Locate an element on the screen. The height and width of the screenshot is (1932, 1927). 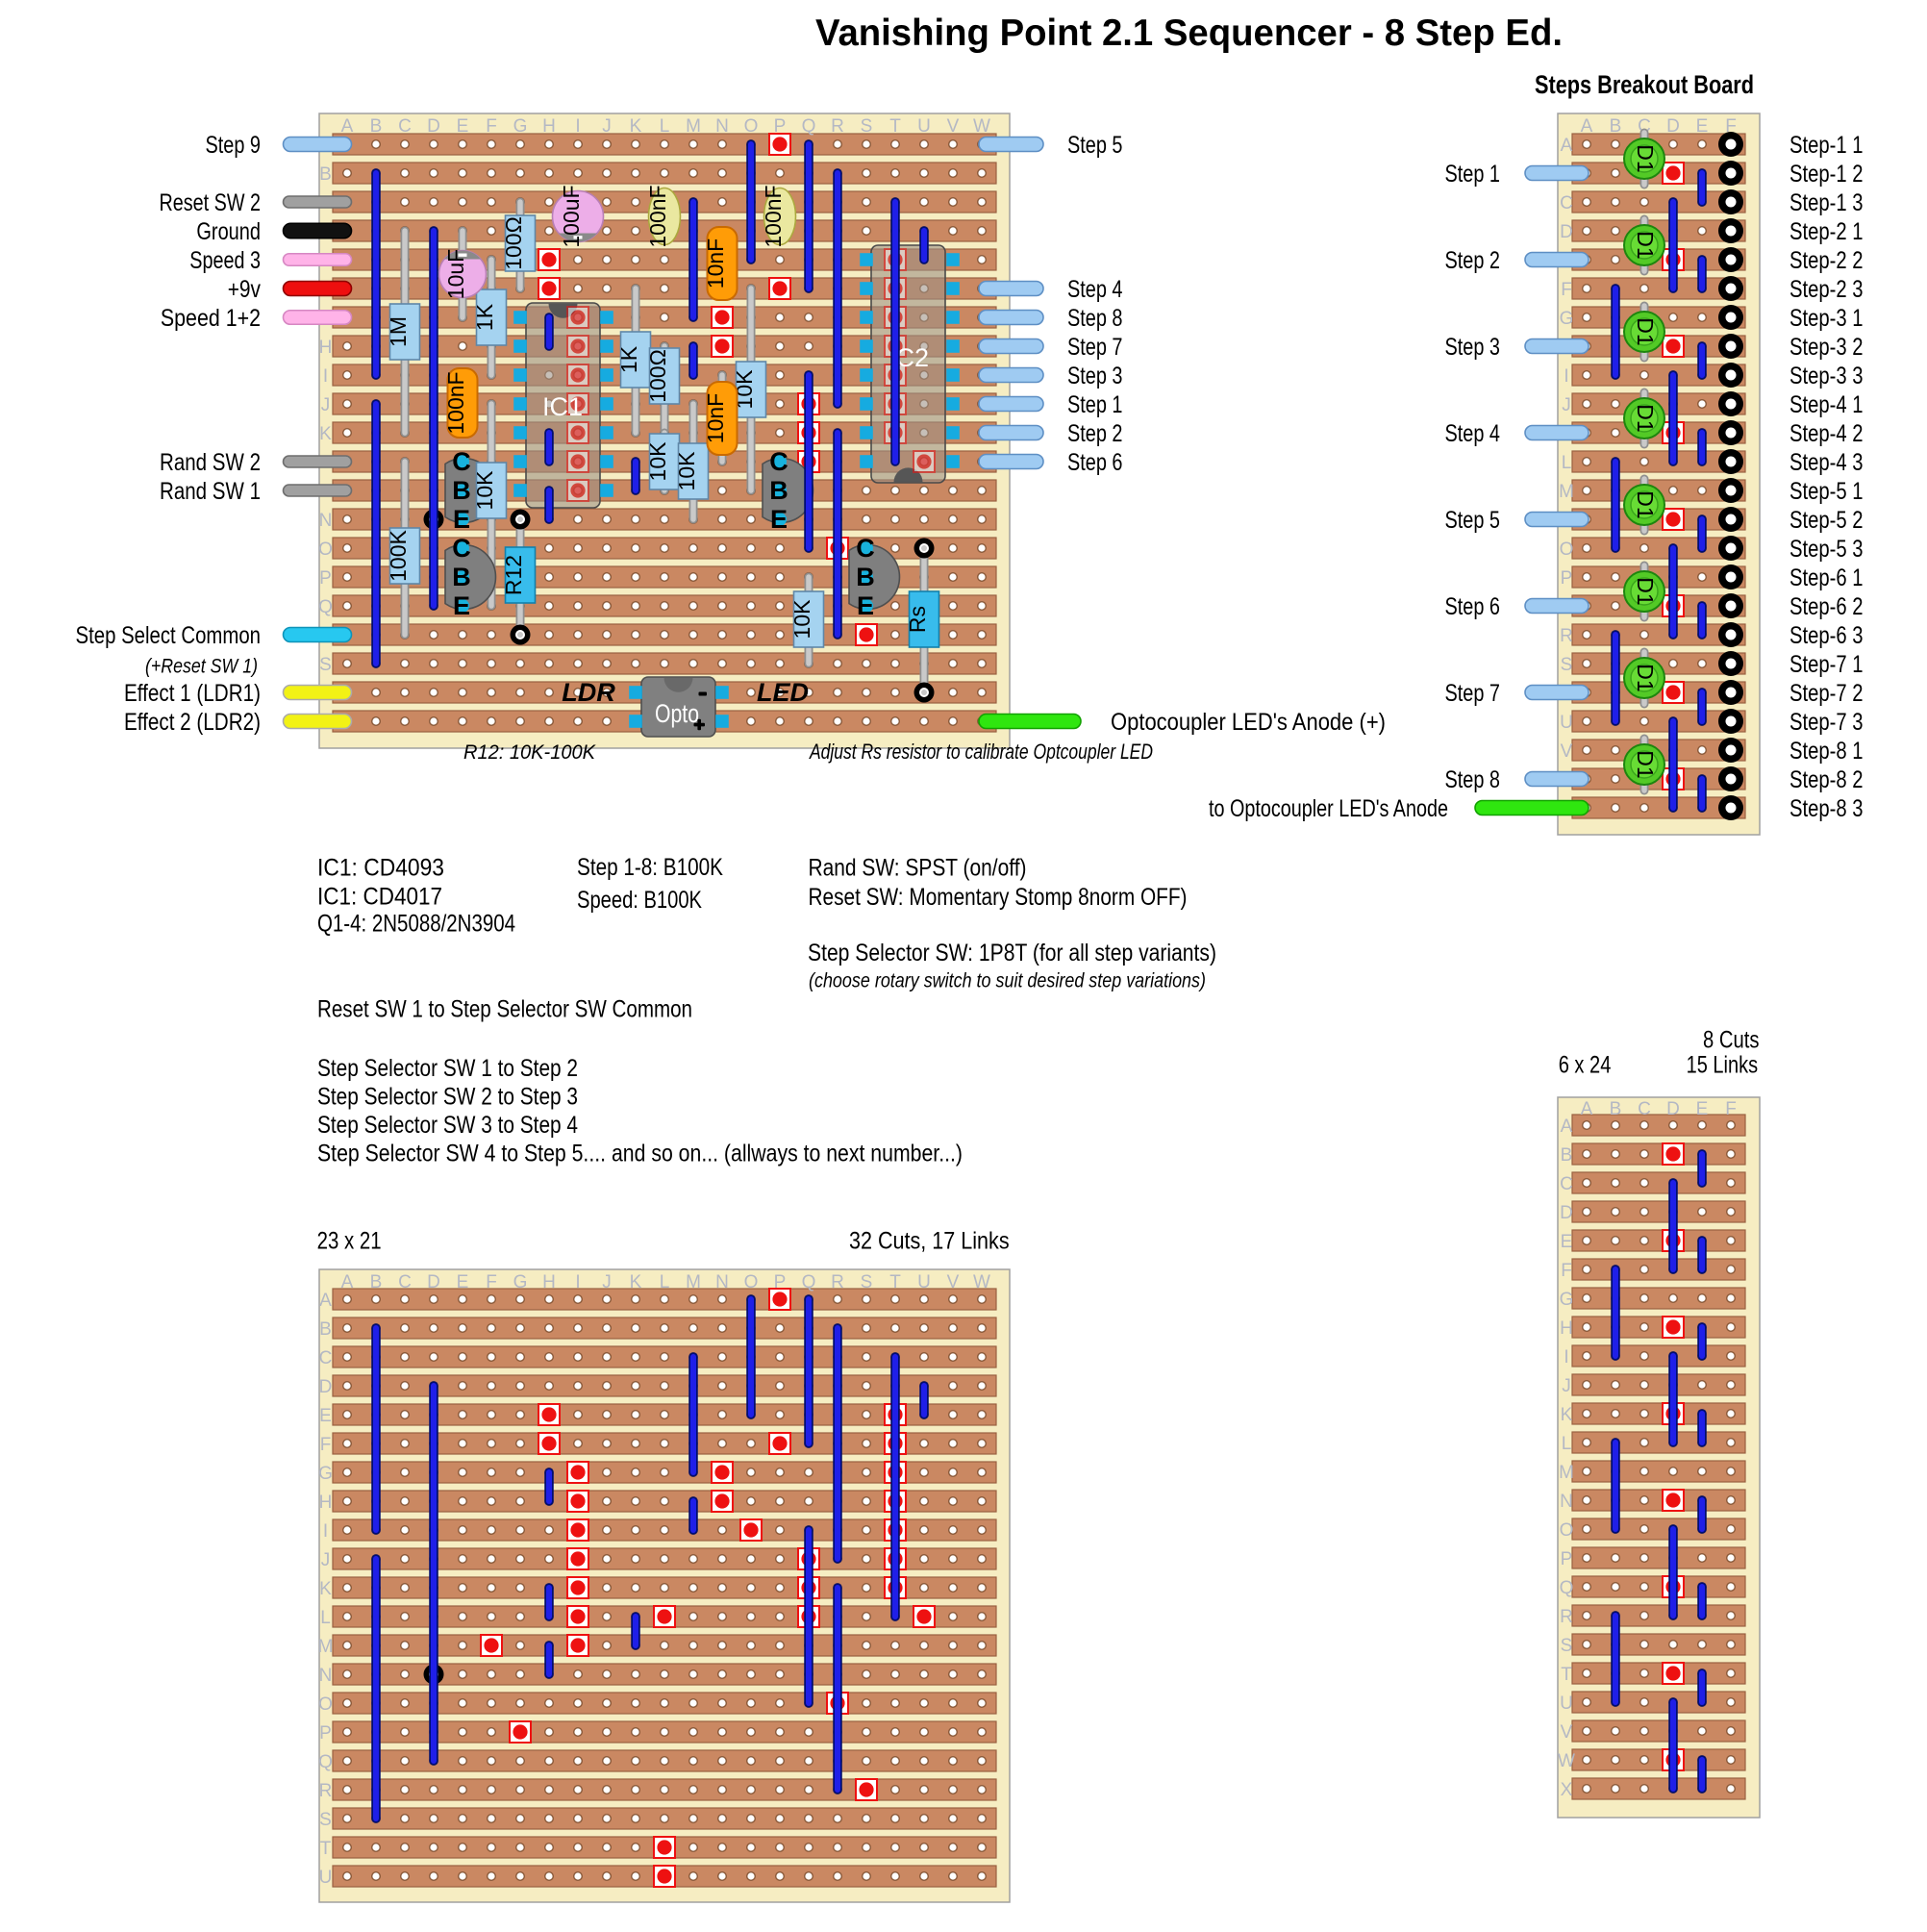
svg-text: Step 5 is located at coordinates (1095, 145).